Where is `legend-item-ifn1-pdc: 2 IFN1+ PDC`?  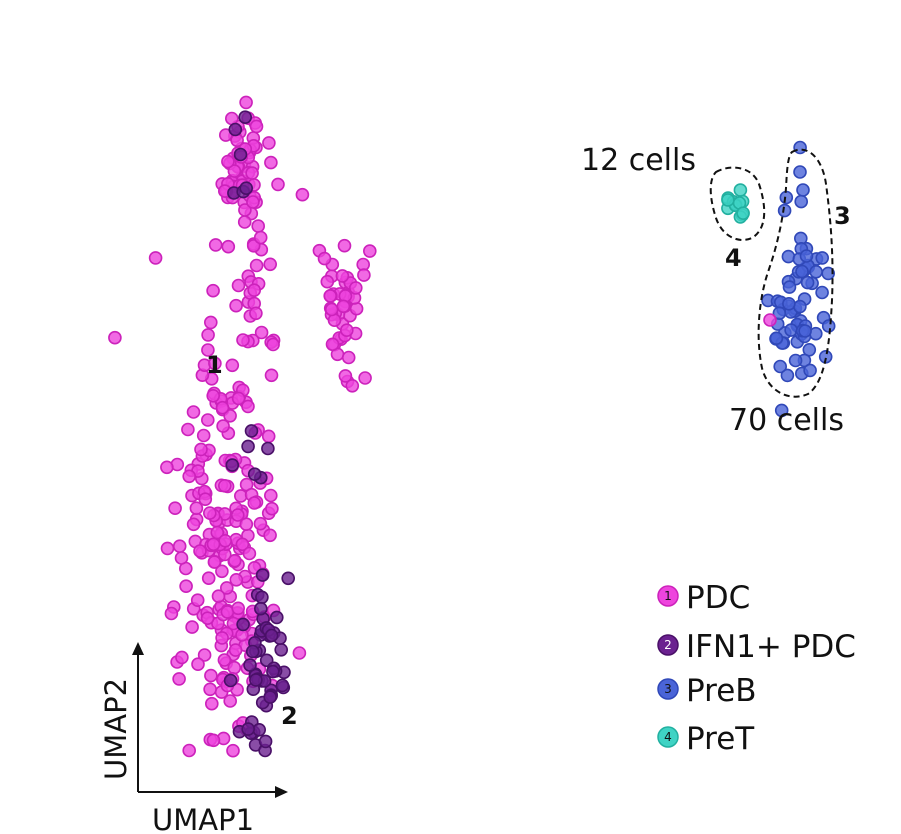
legend-item-ifn1-pdc: 2 IFN1+ PDC is located at coordinates (756, 647).